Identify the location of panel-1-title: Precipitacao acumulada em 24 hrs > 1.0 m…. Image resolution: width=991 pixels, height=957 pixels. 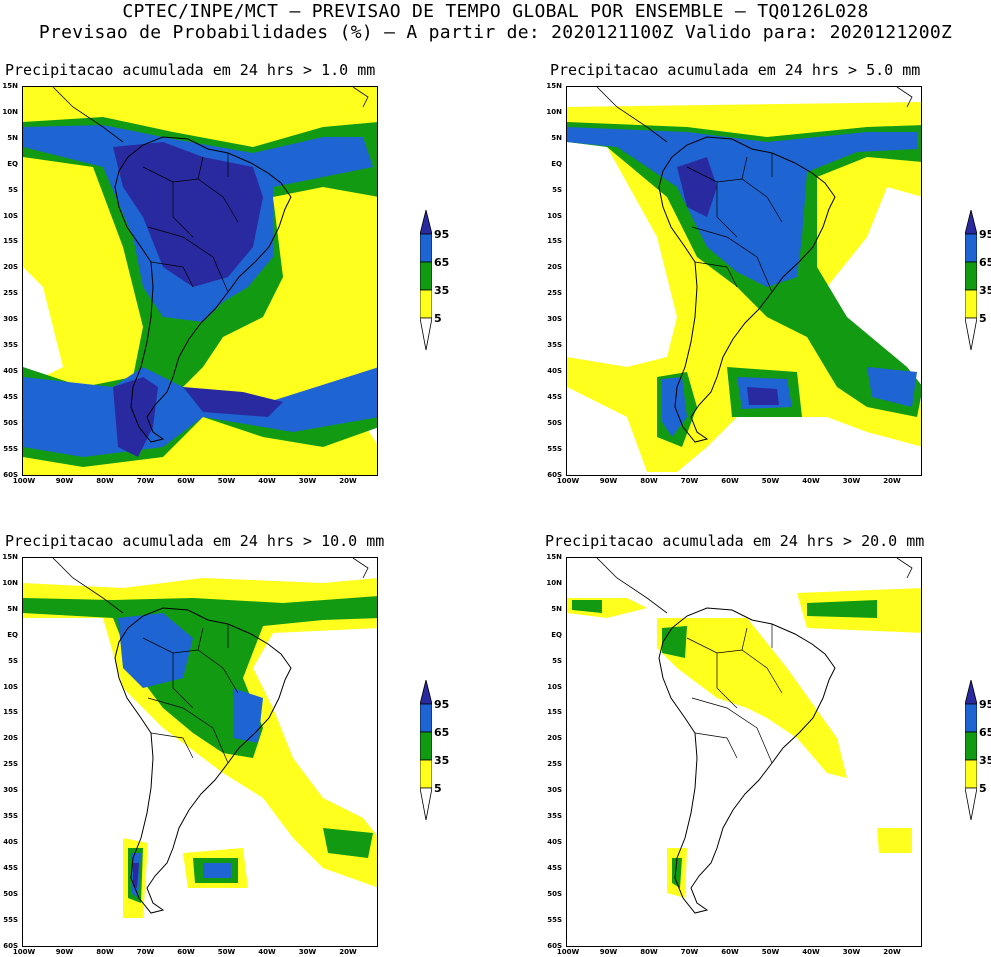
(190, 70).